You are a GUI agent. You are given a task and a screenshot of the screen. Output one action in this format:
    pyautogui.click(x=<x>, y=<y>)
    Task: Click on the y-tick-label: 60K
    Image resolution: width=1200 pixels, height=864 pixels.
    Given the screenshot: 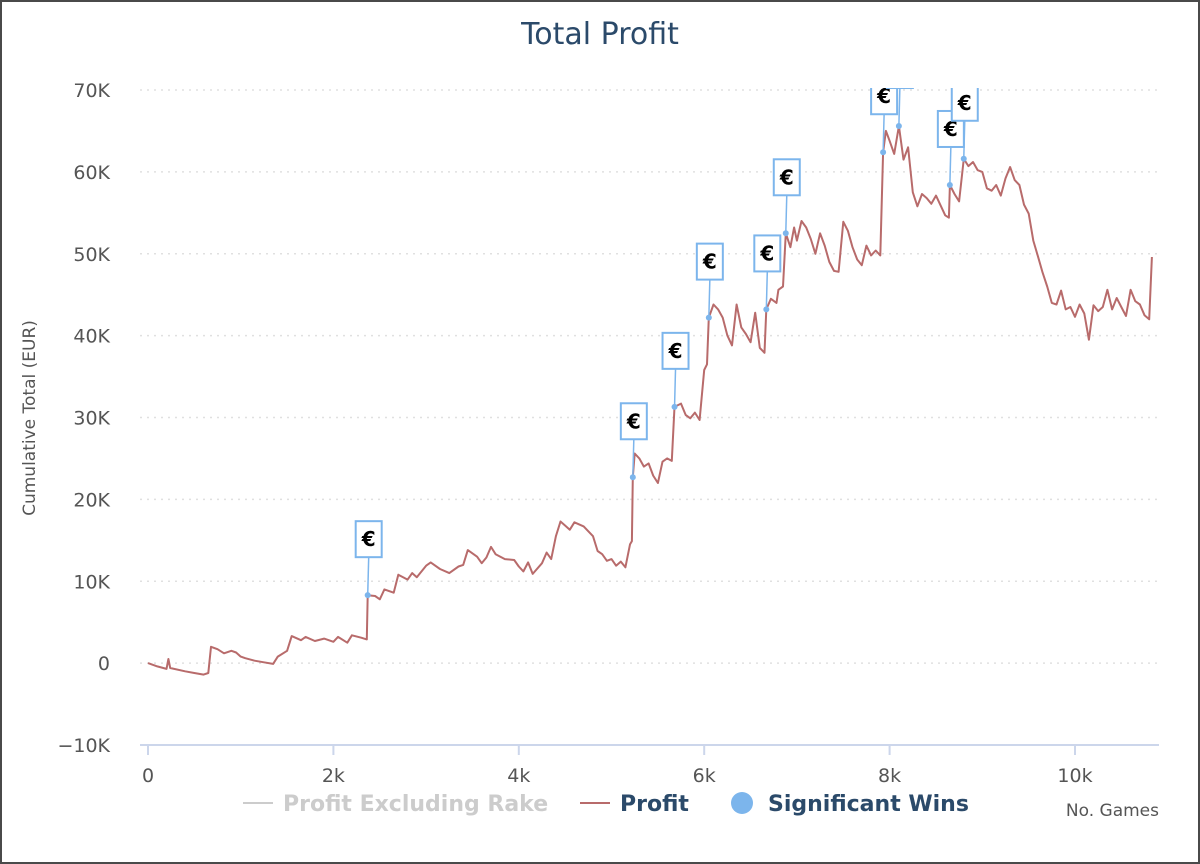 What is the action you would take?
    pyautogui.click(x=91, y=173)
    